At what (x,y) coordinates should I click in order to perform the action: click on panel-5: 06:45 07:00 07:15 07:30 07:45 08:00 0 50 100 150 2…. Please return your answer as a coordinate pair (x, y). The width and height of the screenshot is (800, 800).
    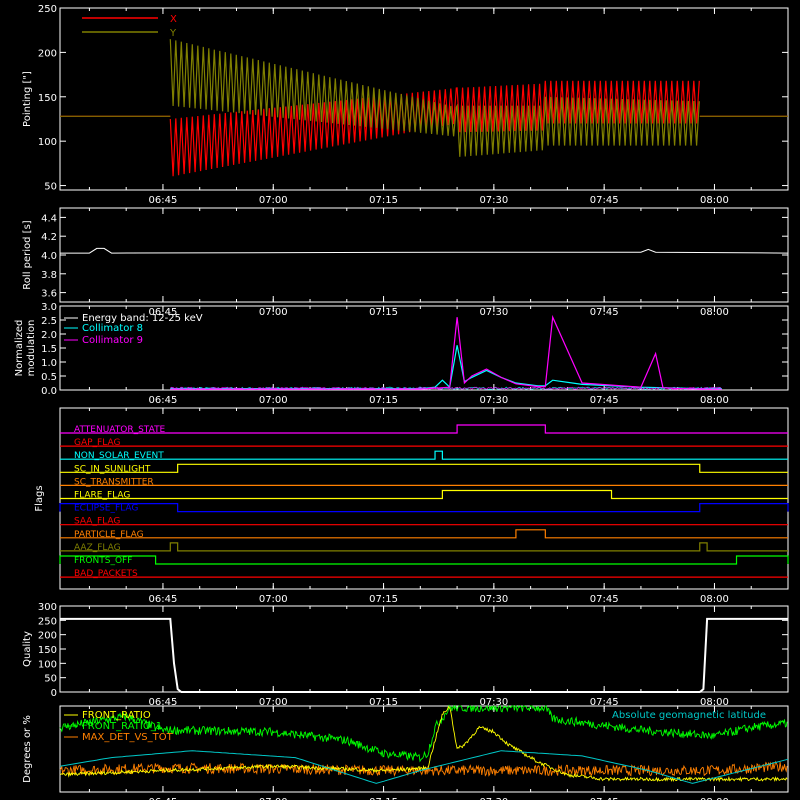
    Looking at the image, I should click on (405, 655).